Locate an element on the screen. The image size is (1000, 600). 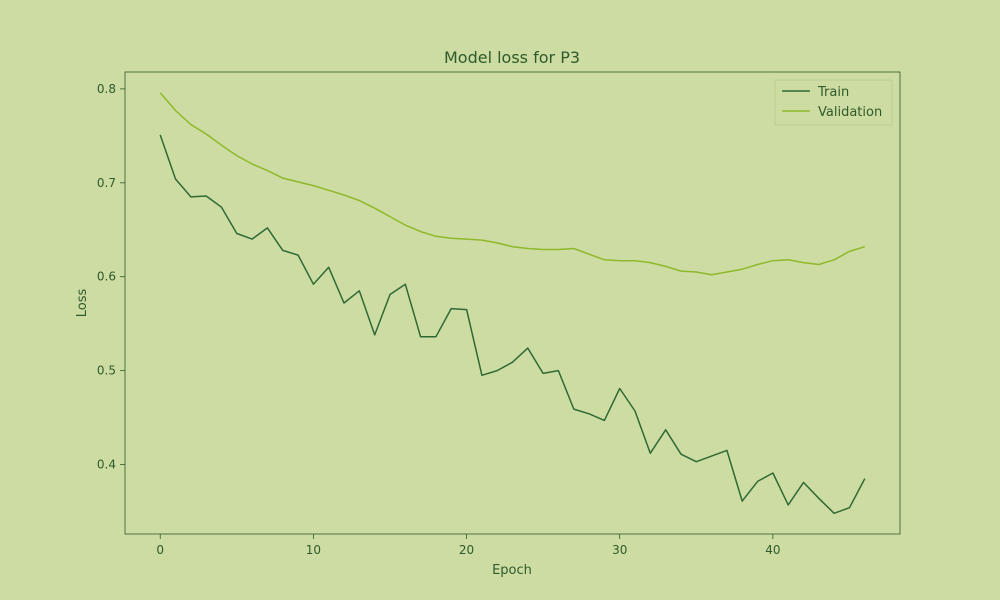
y-tick-label: 0.6 is located at coordinates (106, 277).